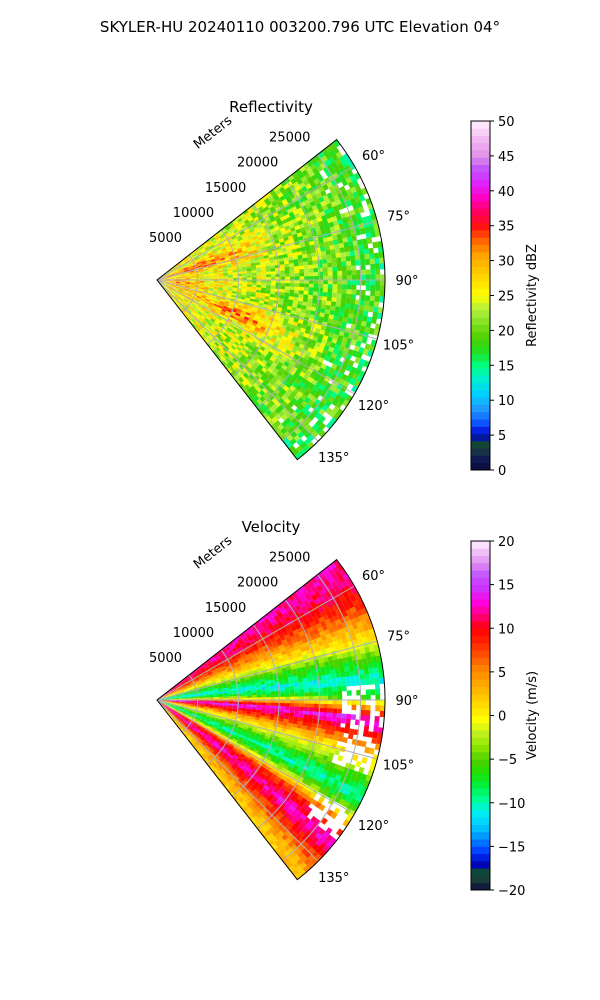  Describe the element at coordinates (271, 107) in the screenshot. I see `panel-title: Reflectivity` at that location.